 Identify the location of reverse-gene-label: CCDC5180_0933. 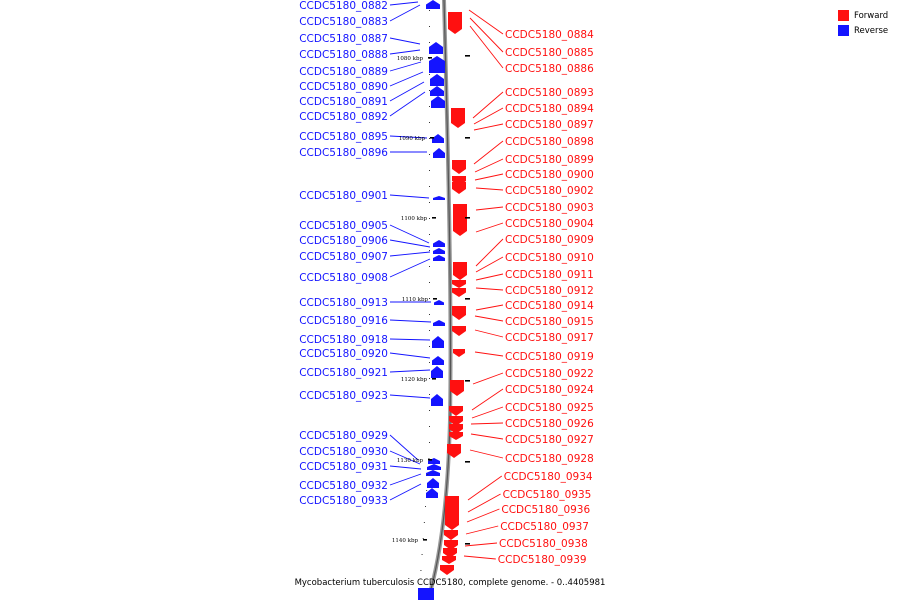
(343, 501).